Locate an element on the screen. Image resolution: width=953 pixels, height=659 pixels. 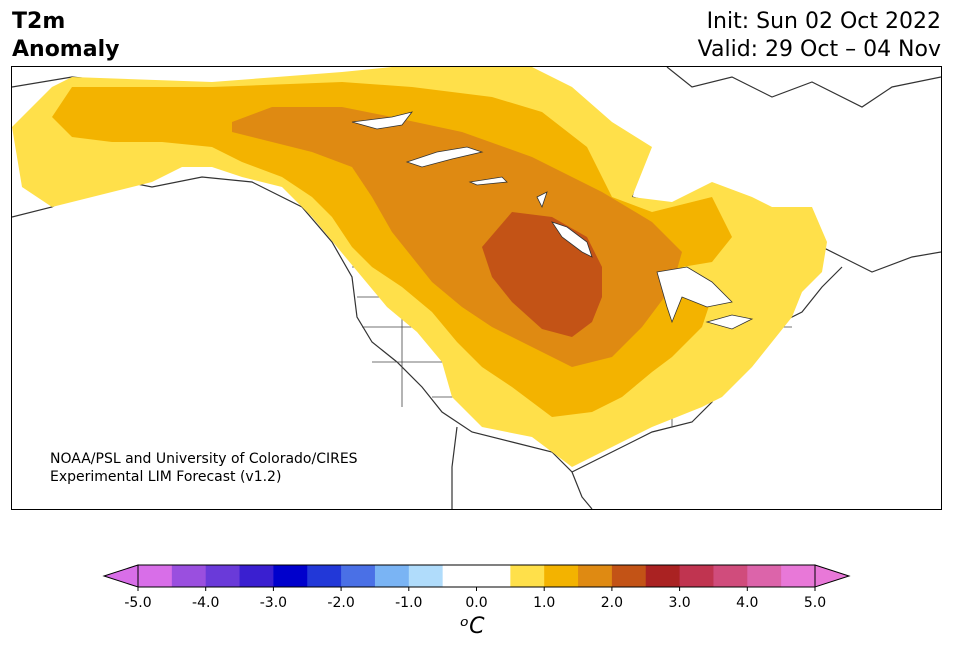
lakes is located at coordinates (552, 220).